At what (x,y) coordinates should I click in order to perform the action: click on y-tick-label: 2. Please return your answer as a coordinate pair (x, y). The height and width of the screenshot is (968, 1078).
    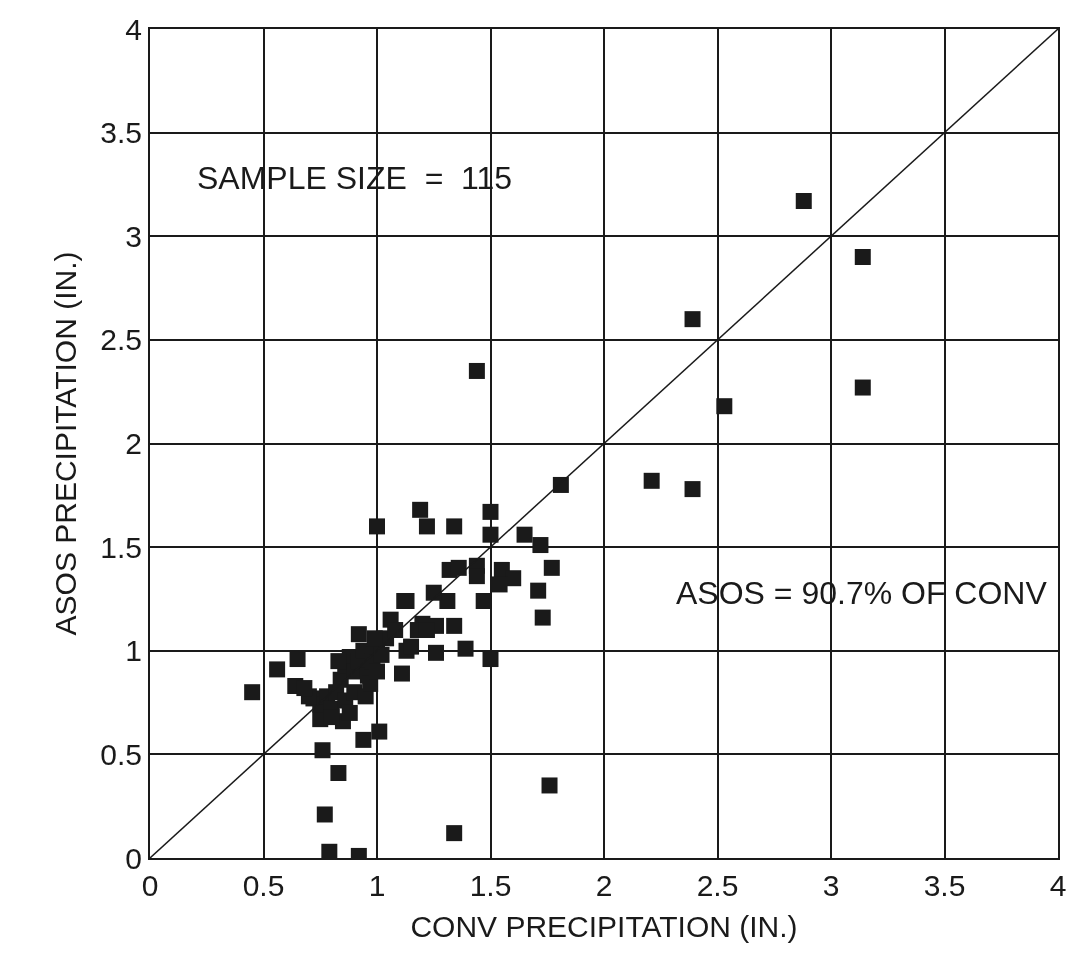
    Looking at the image, I should click on (133, 443).